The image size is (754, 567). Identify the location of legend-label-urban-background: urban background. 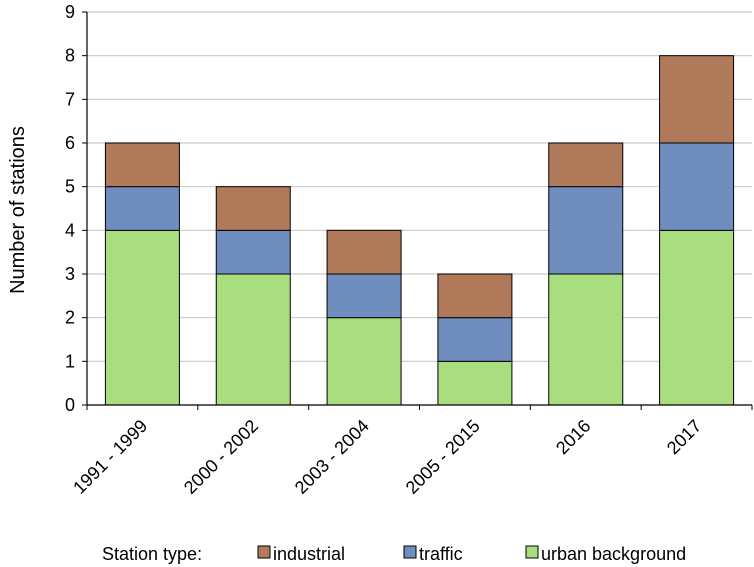
(613, 554).